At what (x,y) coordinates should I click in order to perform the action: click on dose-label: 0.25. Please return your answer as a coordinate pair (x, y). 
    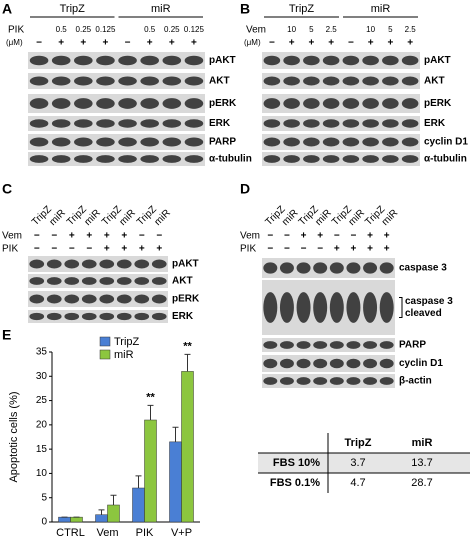
    Looking at the image, I should click on (84, 29).